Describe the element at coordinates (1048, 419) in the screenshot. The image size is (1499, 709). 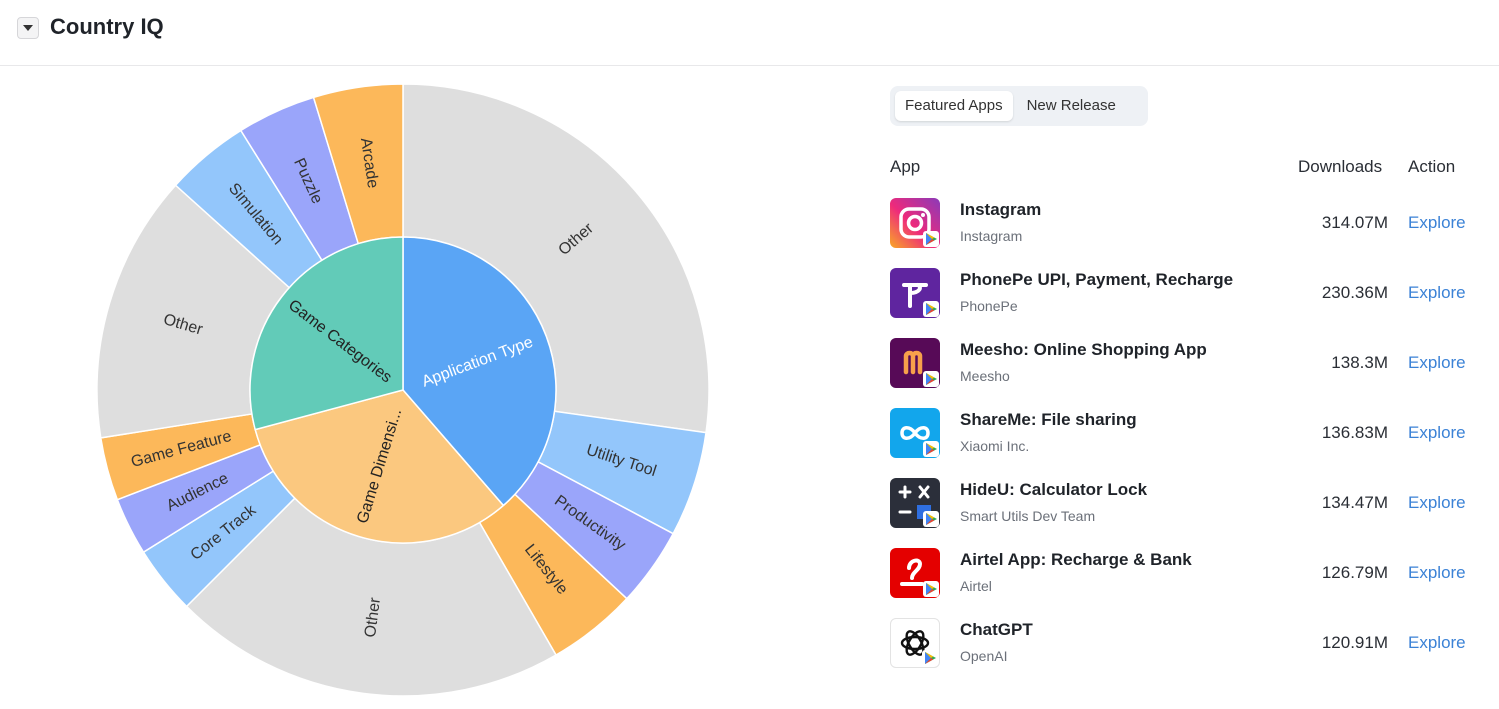
I see `app-name: ShareMe: File sharing` at that location.